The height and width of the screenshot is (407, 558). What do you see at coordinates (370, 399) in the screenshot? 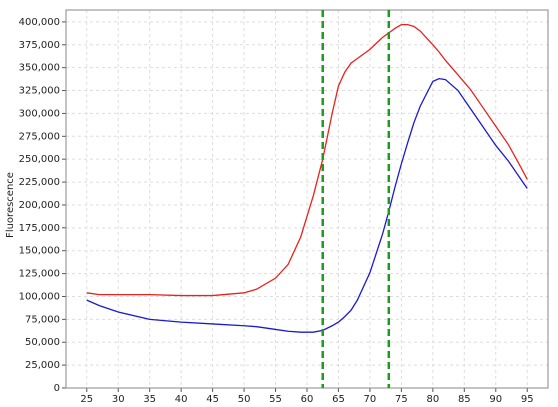
I see `x-tick-label: 70` at bounding box center [370, 399].